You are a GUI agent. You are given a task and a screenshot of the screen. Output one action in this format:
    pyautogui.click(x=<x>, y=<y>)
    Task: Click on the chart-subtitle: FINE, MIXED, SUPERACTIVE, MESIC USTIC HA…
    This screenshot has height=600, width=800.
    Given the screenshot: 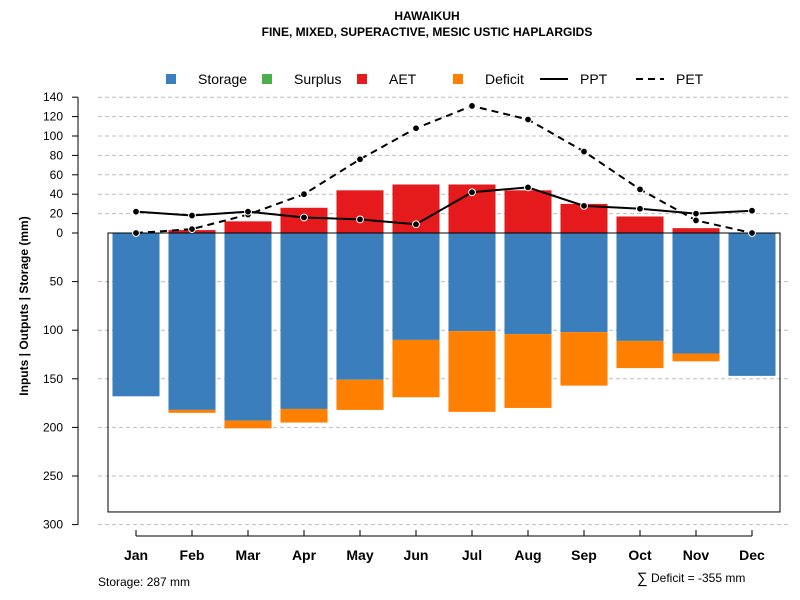 What is the action you would take?
    pyautogui.click(x=427, y=32)
    